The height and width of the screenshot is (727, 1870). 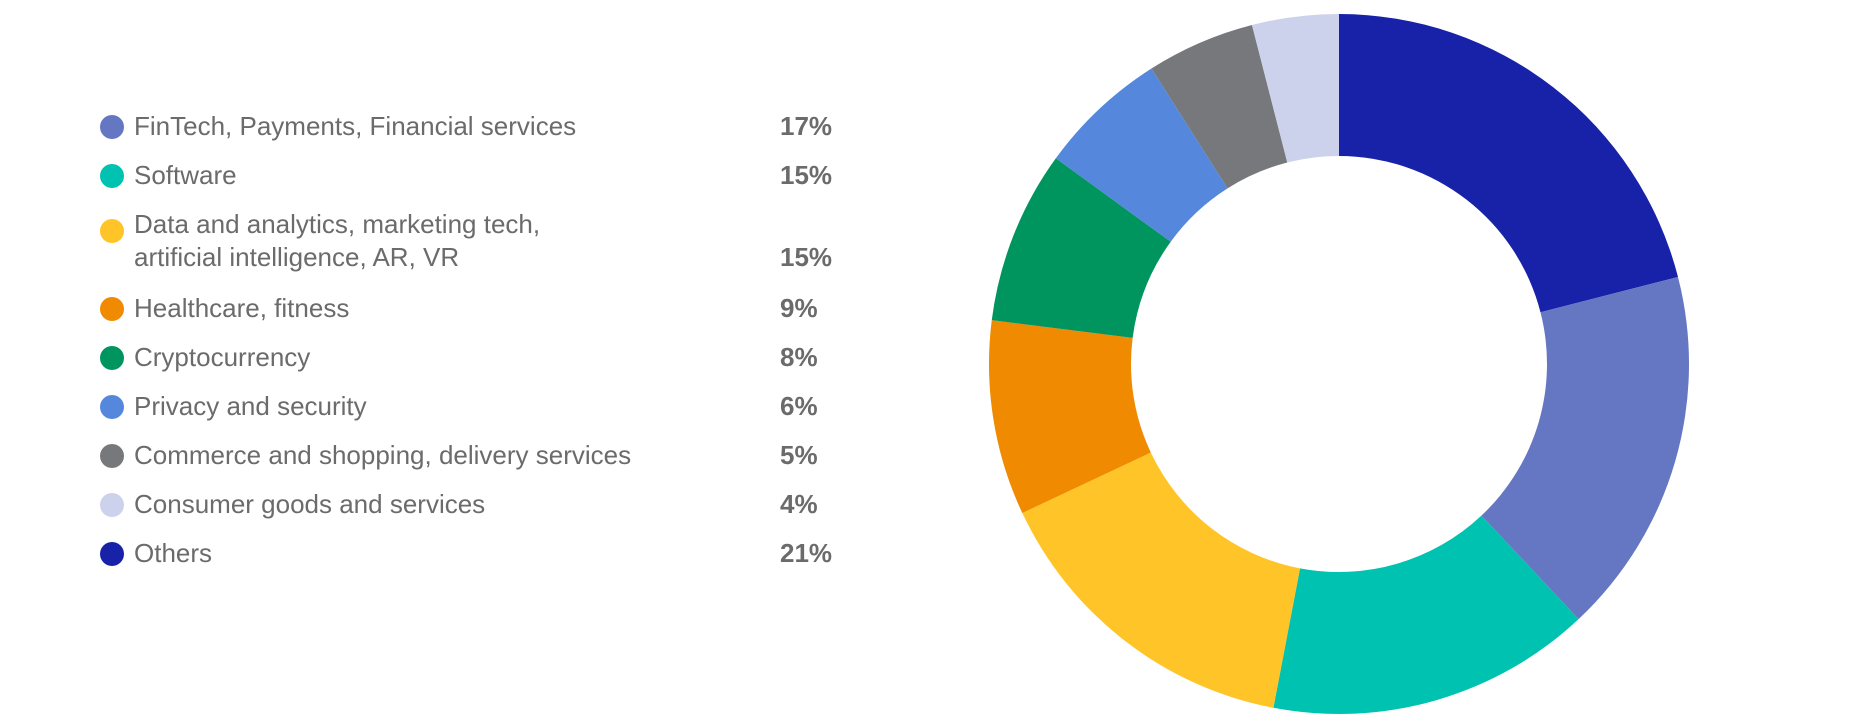 What do you see at coordinates (250, 406) in the screenshot?
I see `legend-label: Privacy and security` at bounding box center [250, 406].